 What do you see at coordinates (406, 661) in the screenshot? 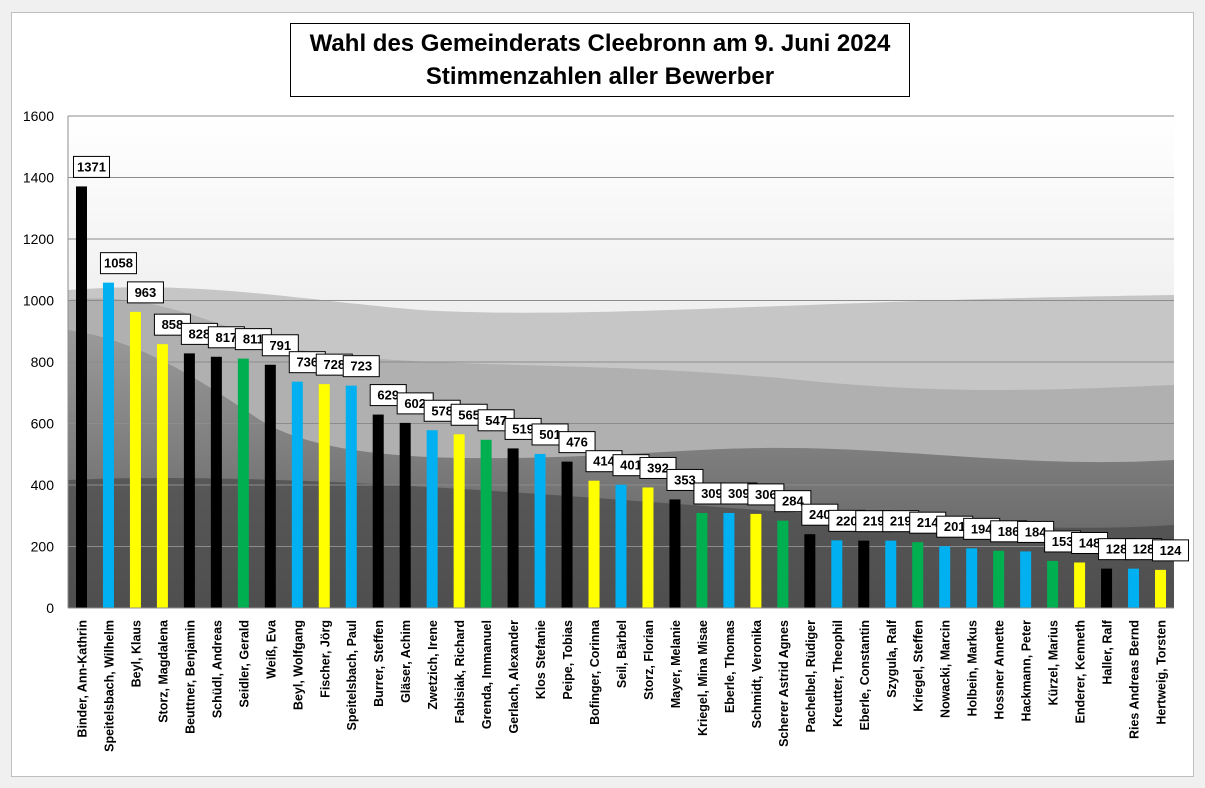
I see `x-tick-label: Gläser, Achim` at bounding box center [406, 661].